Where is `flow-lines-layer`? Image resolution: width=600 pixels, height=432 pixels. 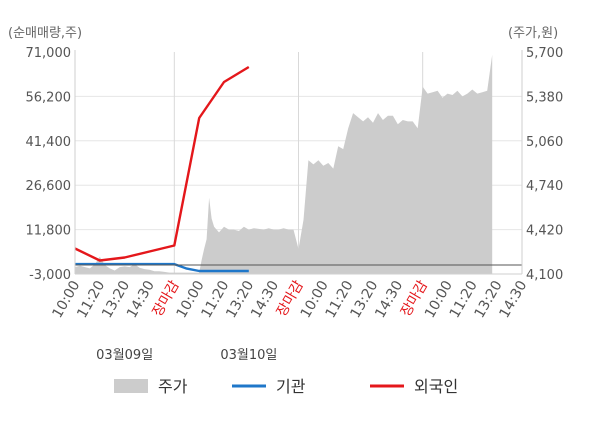
flow-lines-layer is located at coordinates (162, 169).